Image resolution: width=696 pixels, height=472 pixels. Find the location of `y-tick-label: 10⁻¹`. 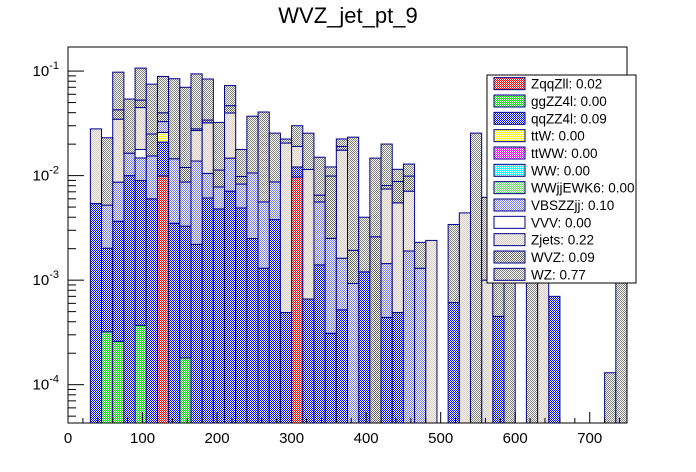

y-tick-label: 10⁻¹ is located at coordinates (46, 70).